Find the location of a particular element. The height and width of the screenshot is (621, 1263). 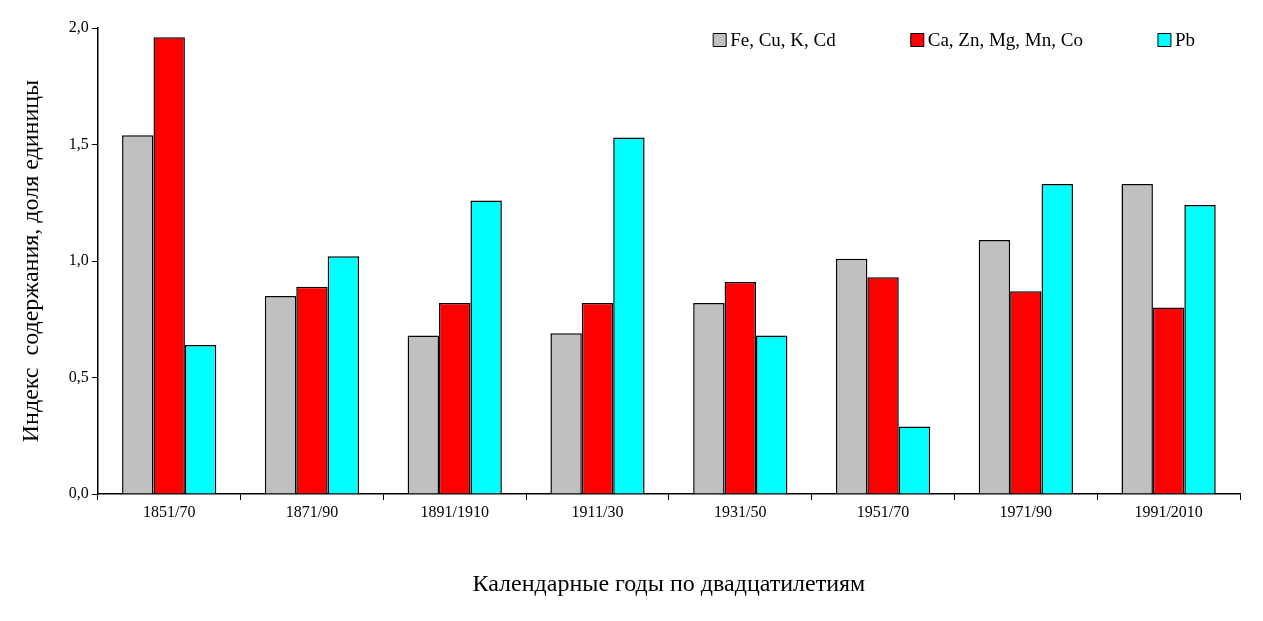

y-tick-label: 0,5 is located at coordinates (78, 376).